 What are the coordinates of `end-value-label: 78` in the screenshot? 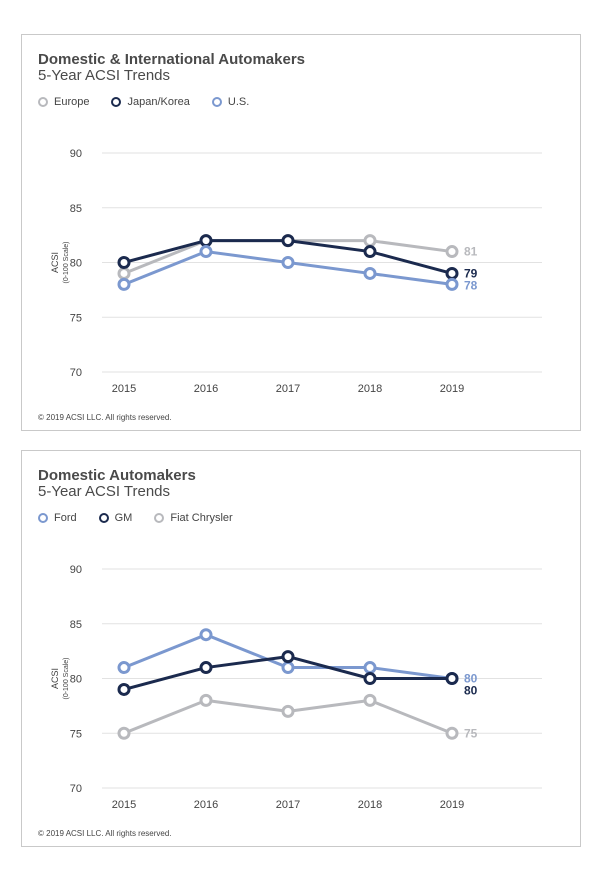 It's located at (471, 285).